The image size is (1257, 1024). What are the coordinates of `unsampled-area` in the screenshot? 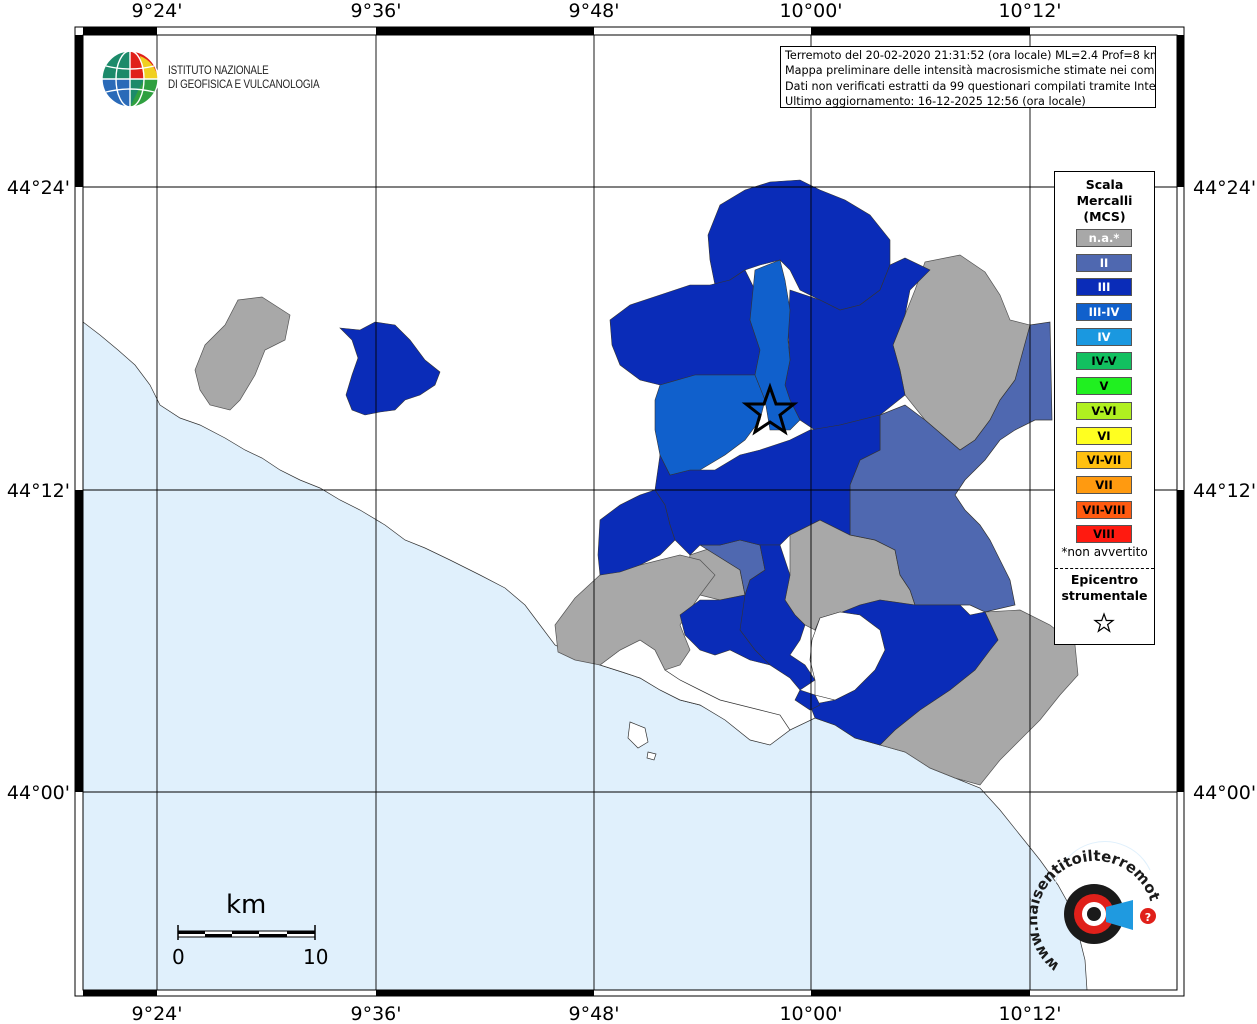 It's located at (847, 656).